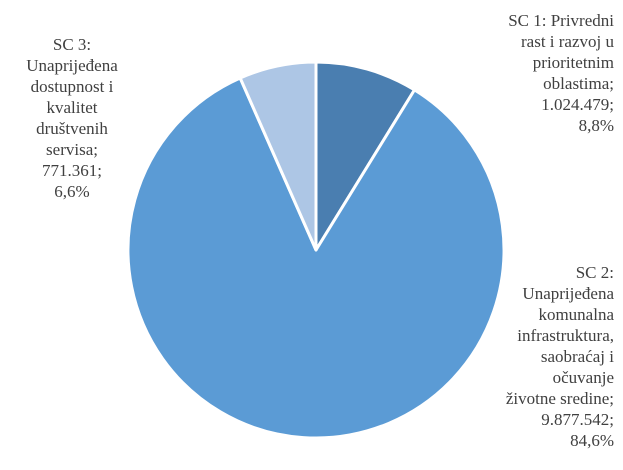 The height and width of the screenshot is (470, 623). I want to click on slice-label-line: 6,6%, so click(72, 191).